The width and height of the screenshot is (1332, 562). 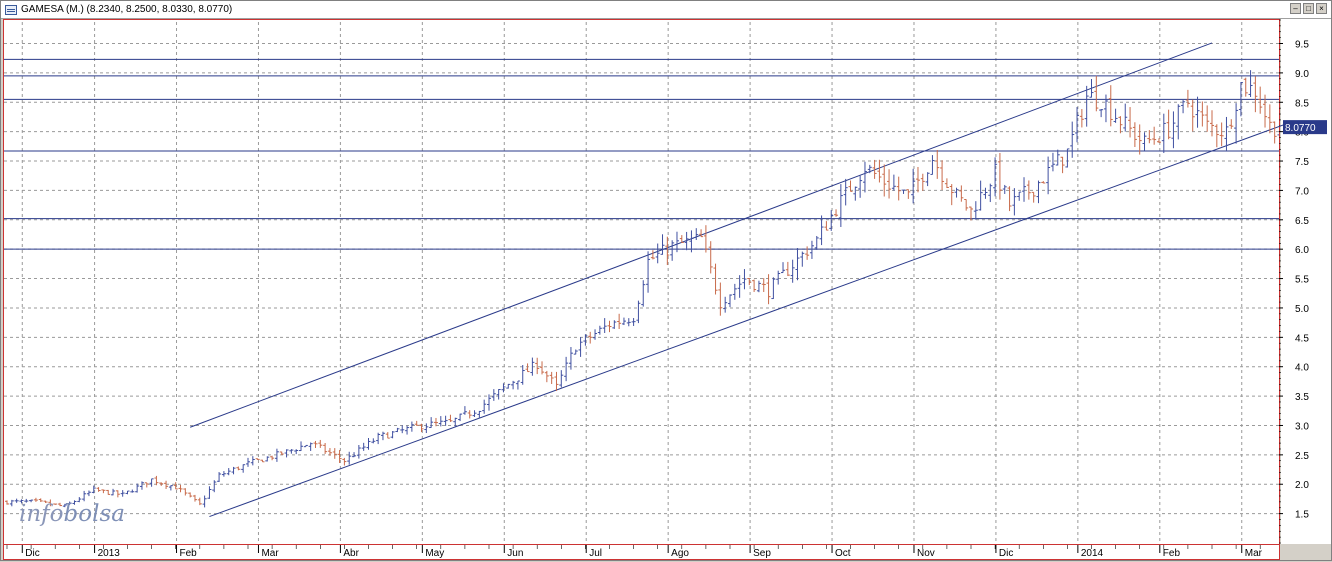 What do you see at coordinates (1302, 191) in the screenshot?
I see `y-tick-label: 7.0` at bounding box center [1302, 191].